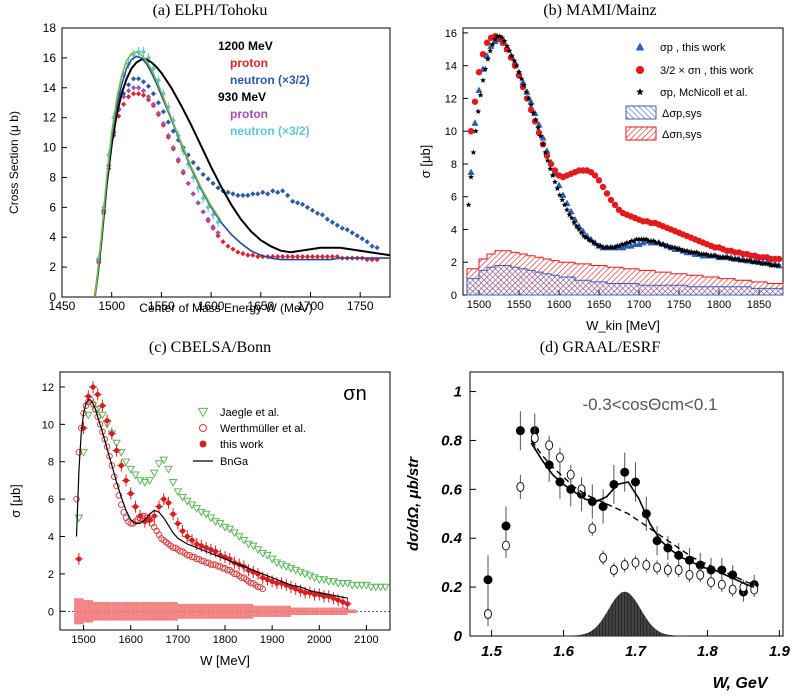  I want to click on panel-a-legend-entry: neutron (×3/2), so click(270, 131).